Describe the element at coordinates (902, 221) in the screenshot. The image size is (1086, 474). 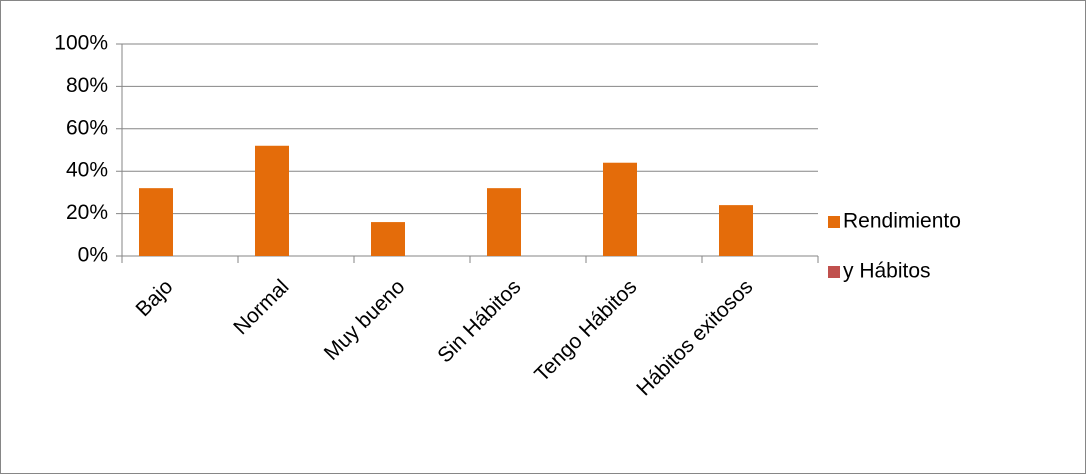
I see `legend-label: Rendimiento` at that location.